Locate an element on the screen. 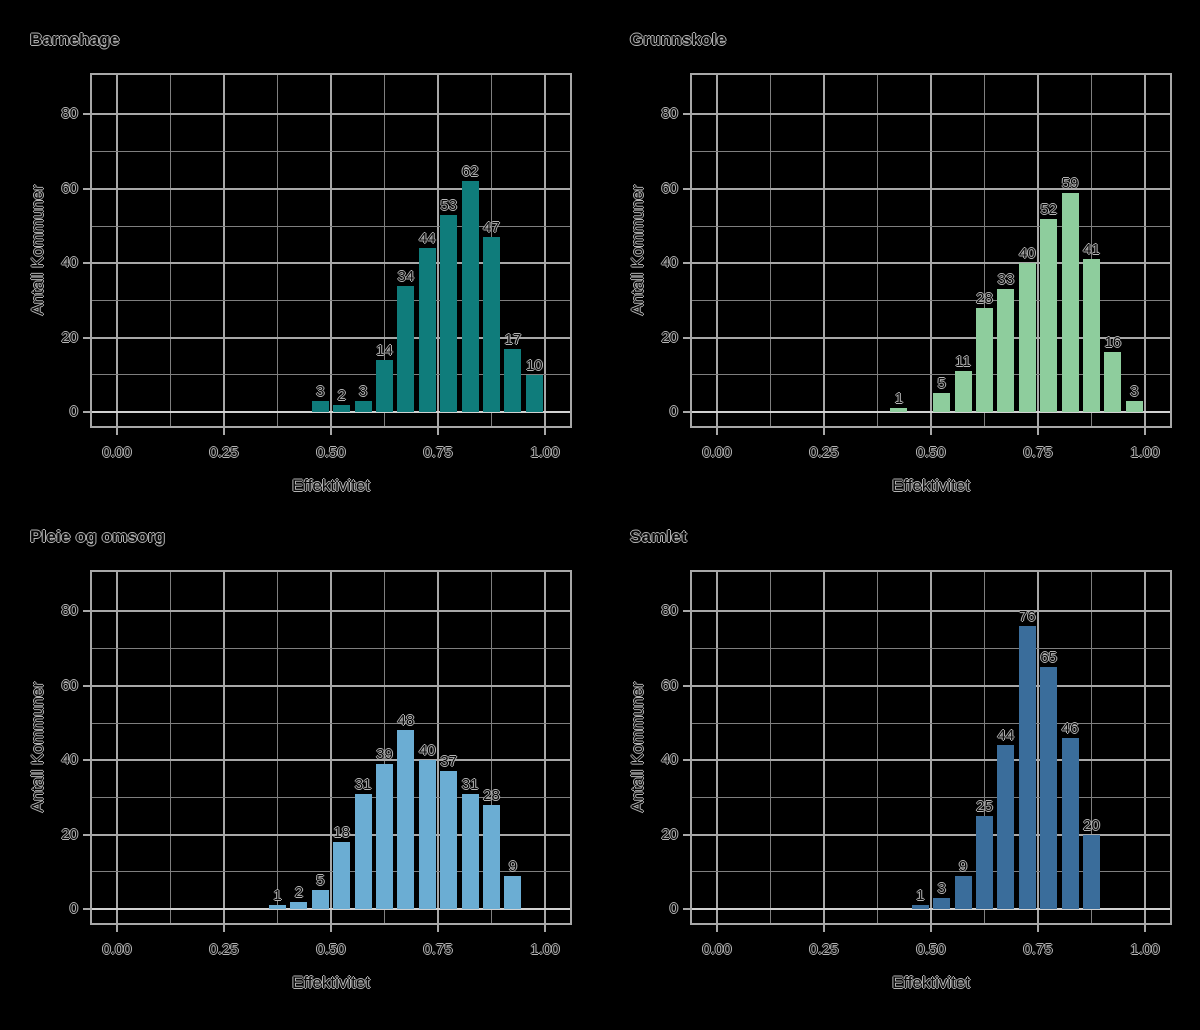 This screenshot has width=1200, height=1030. plot-panel: 3 2 3 14 34 44 53 62 47 17 10 is located at coordinates (331, 250).